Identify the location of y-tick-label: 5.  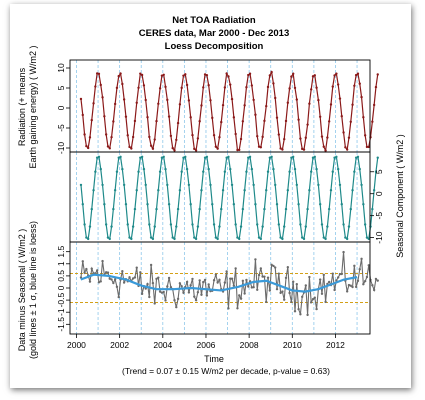
(61, 87).